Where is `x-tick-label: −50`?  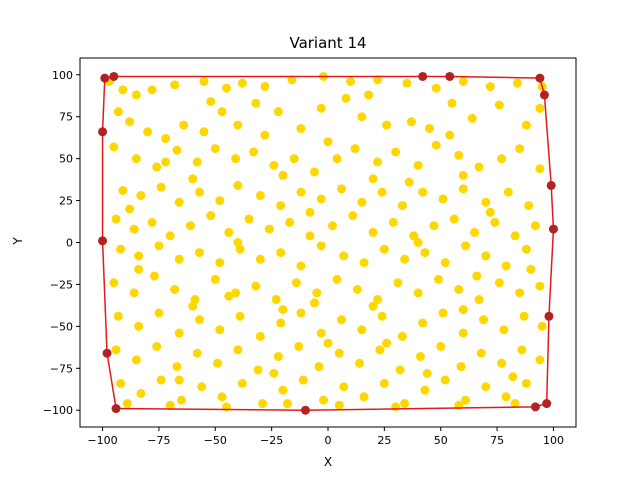
x-tick-label: −50 is located at coordinates (215, 440).